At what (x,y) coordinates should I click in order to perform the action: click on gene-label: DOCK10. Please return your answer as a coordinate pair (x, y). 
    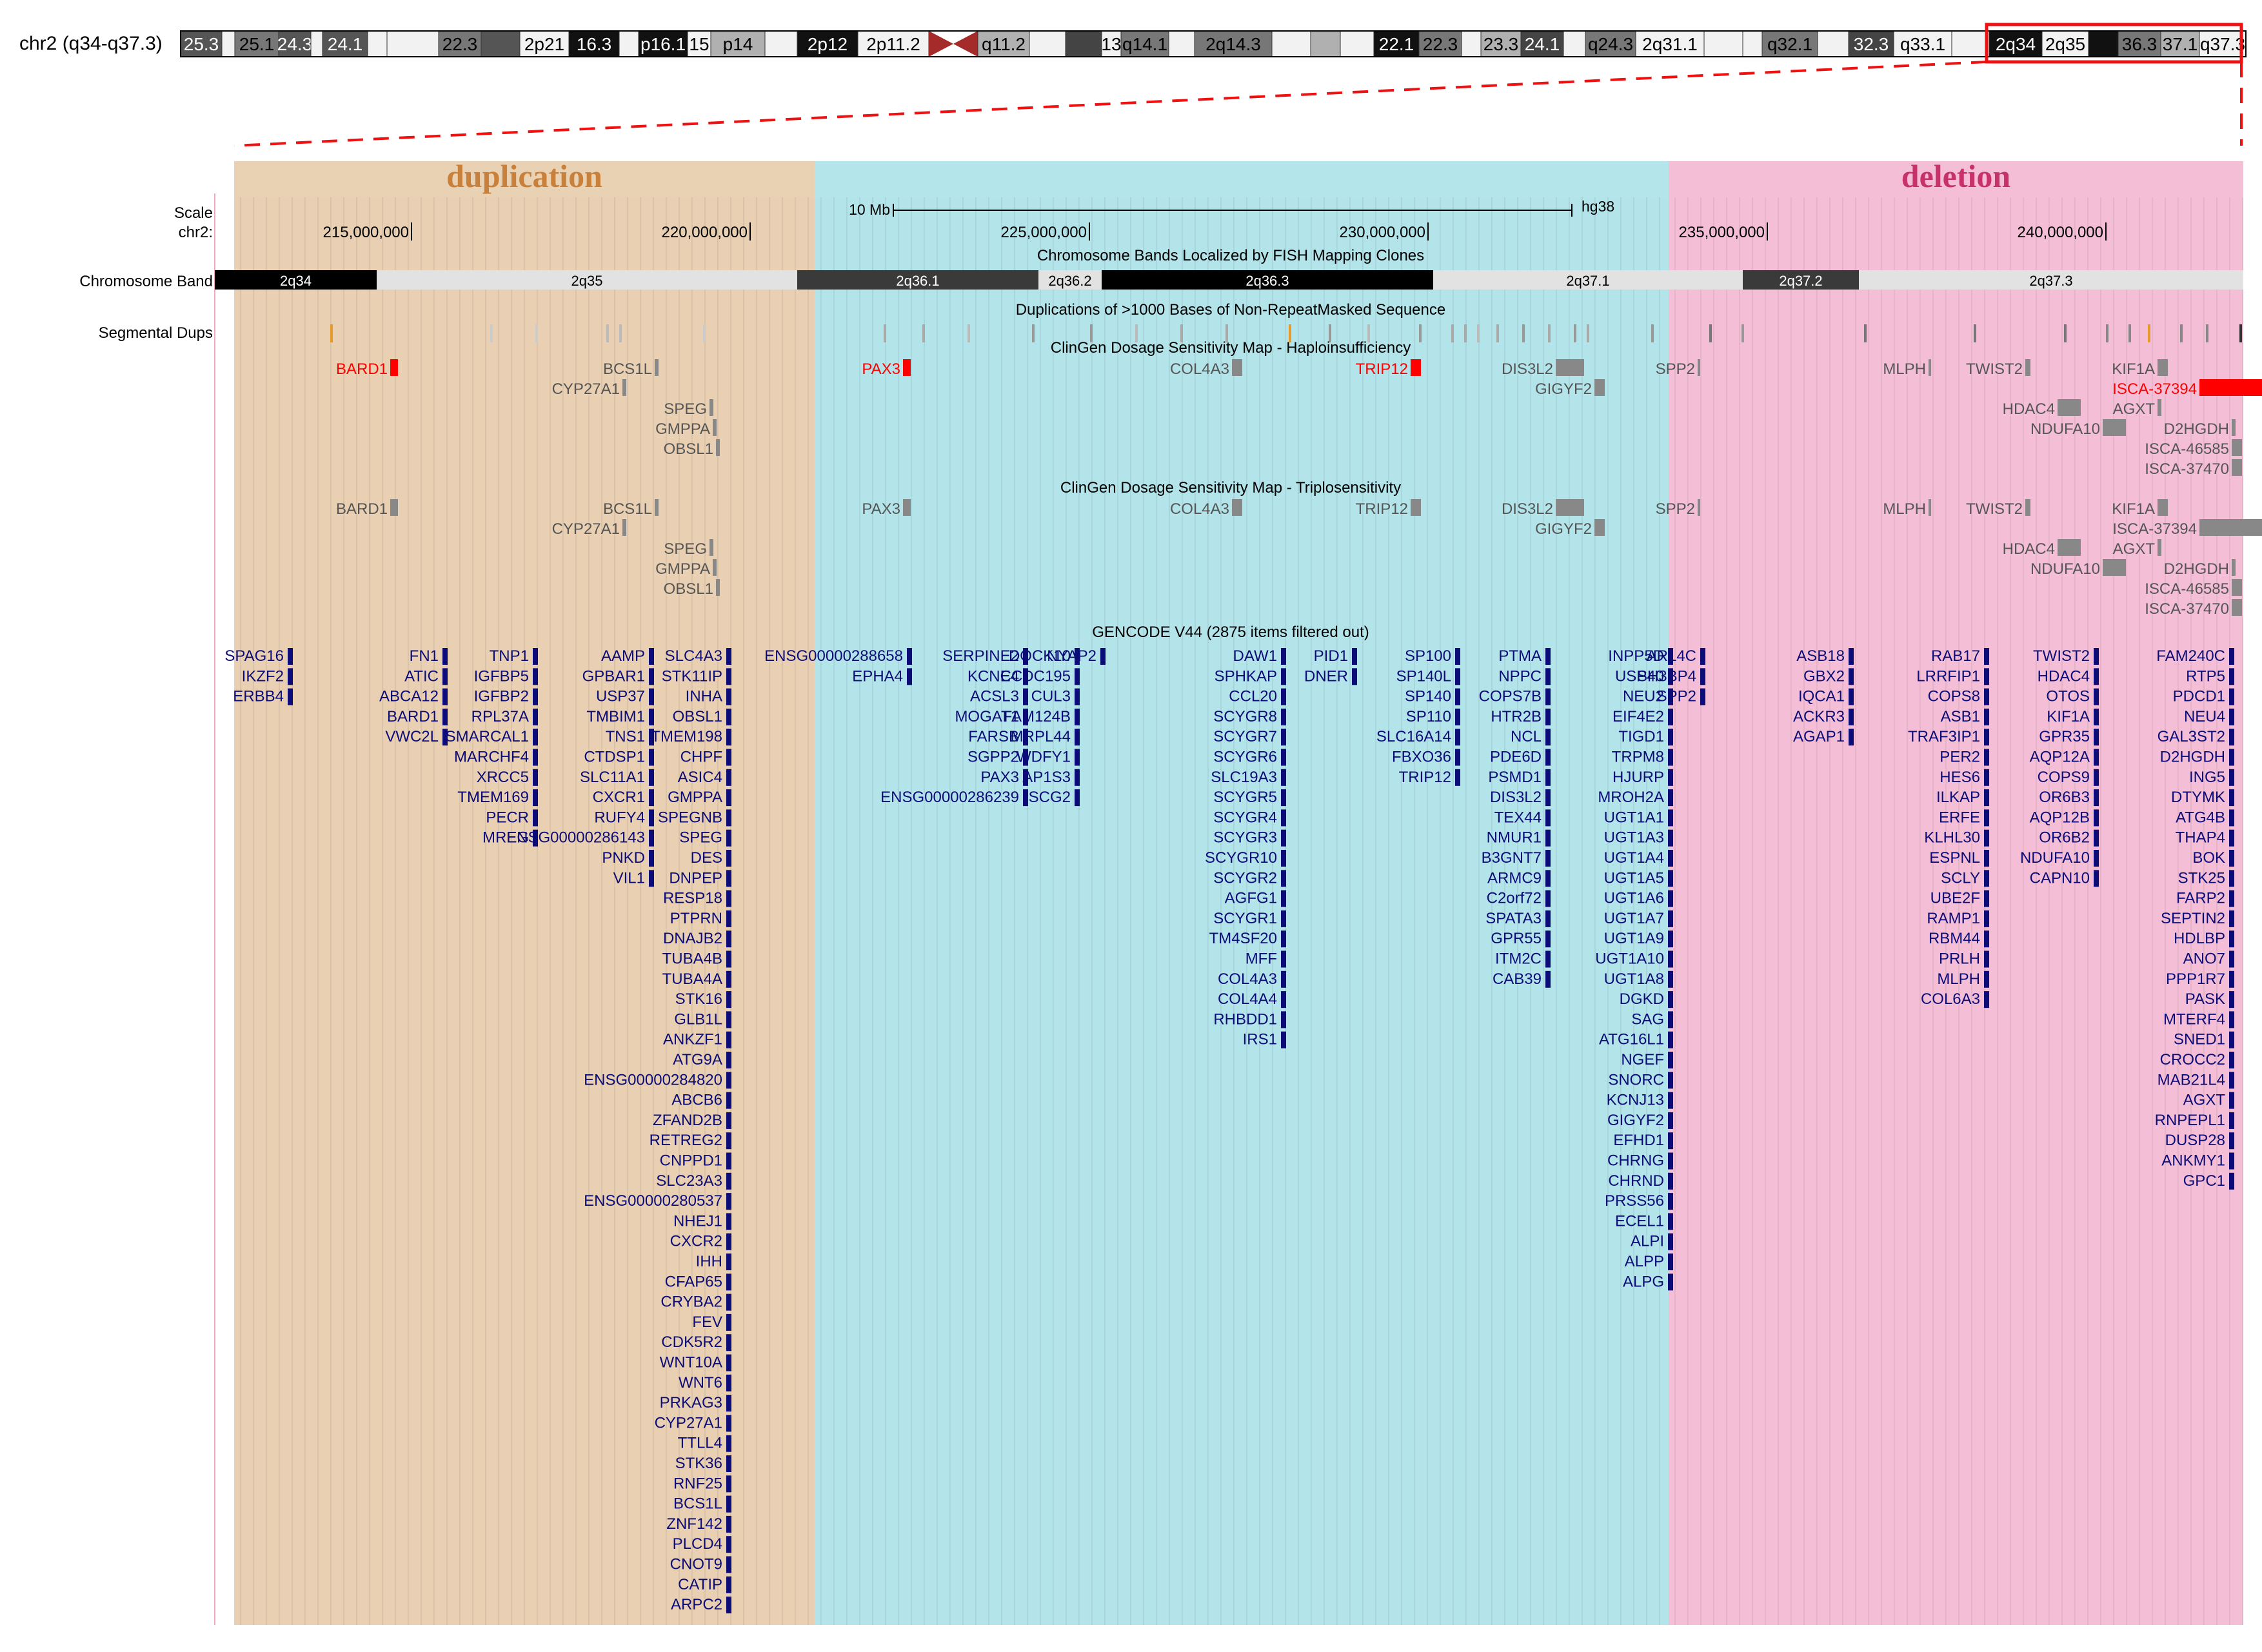
    Looking at the image, I should click on (1040, 656).